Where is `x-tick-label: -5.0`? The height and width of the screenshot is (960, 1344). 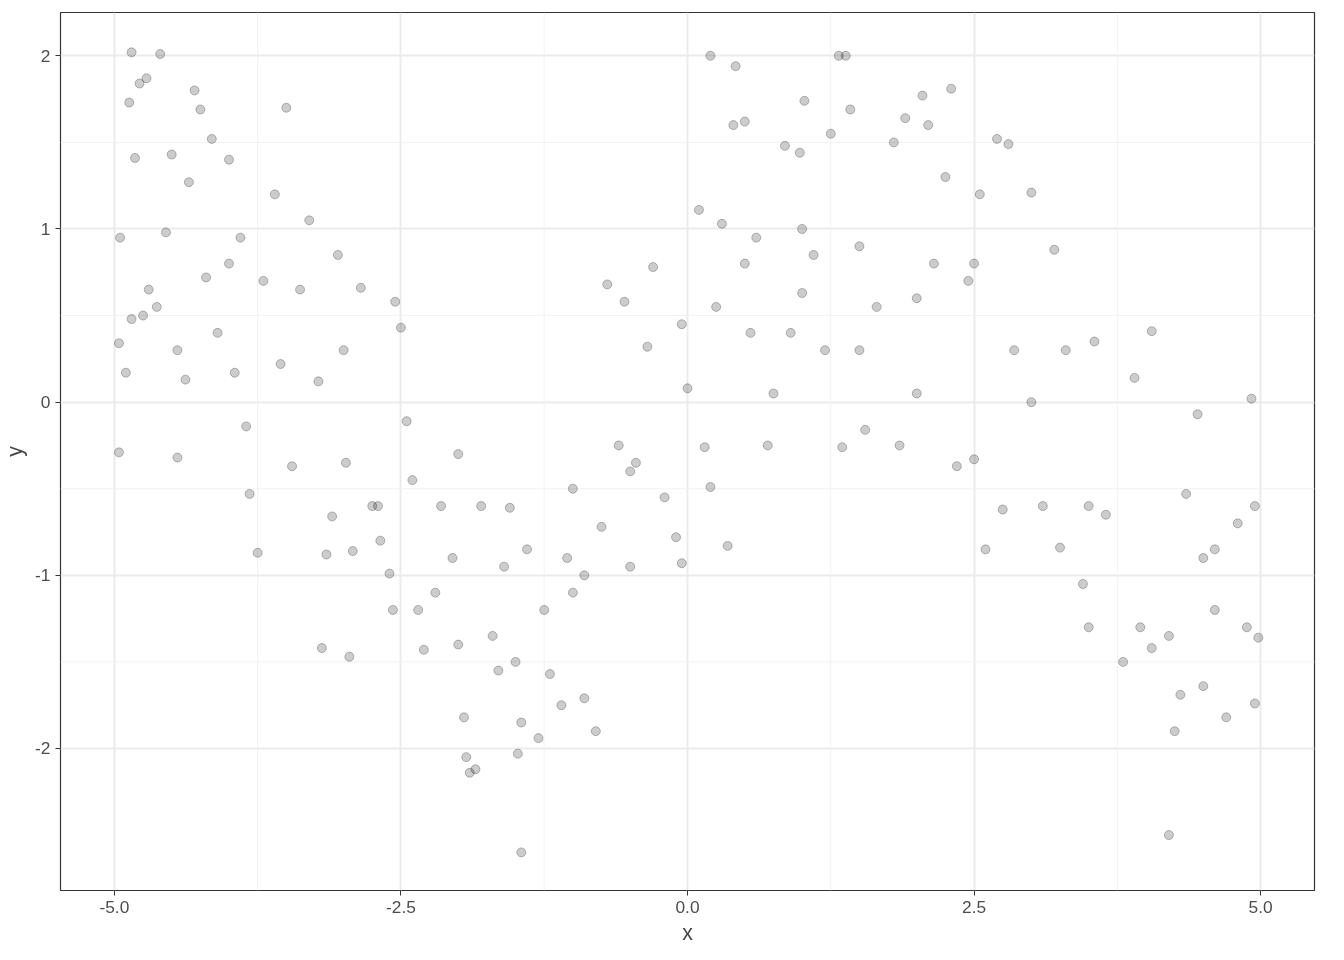 x-tick-label: -5.0 is located at coordinates (114, 906).